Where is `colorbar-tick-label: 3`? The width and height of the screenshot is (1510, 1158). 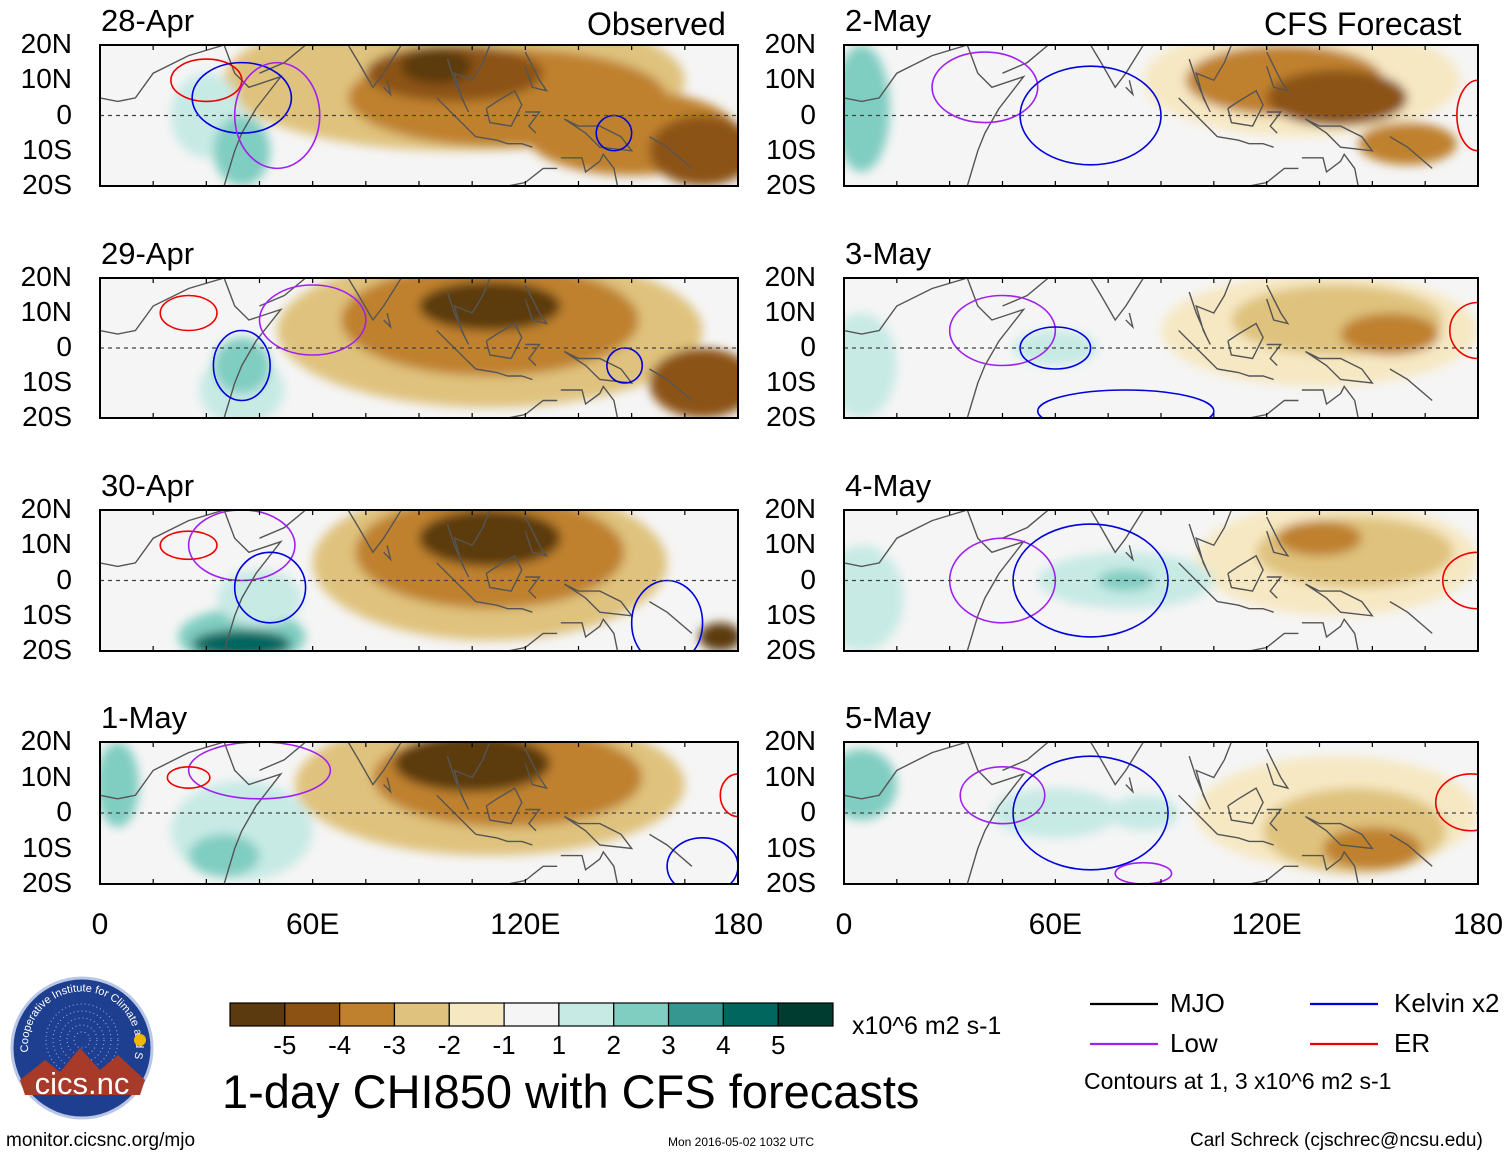
colorbar-tick-label: 3 is located at coordinates (668, 1045).